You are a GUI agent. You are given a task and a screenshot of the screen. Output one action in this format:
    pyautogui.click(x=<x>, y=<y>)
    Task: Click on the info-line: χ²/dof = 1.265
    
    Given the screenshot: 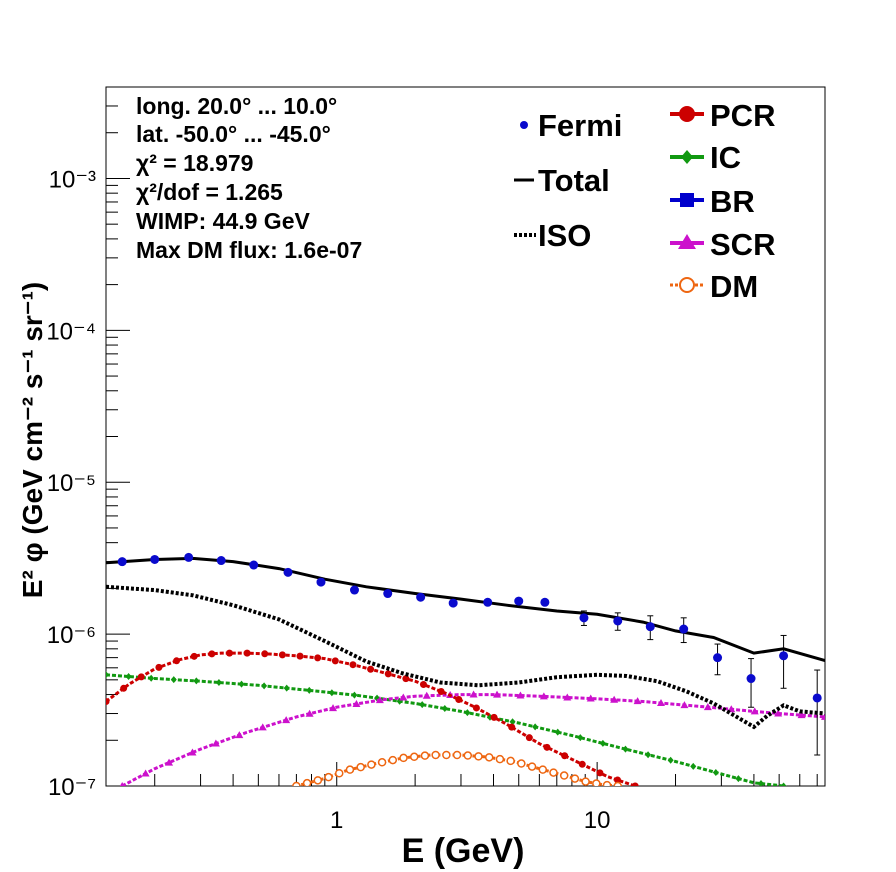 What is the action you would take?
    pyautogui.click(x=209, y=192)
    